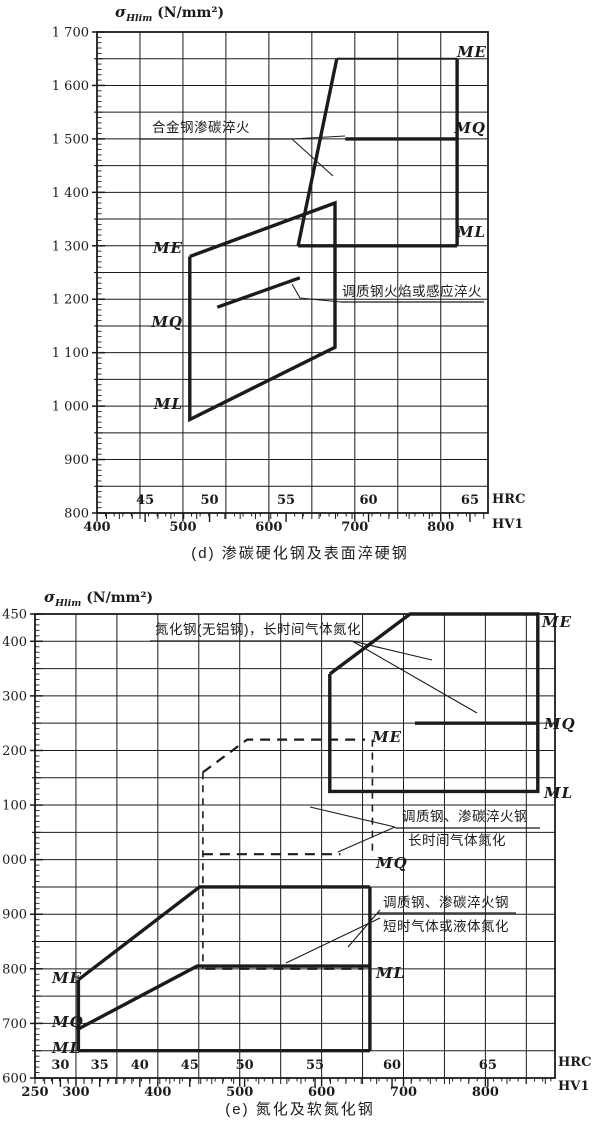 The width and height of the screenshot is (600, 1125). What do you see at coordinates (262, 311) in the screenshot?
I see `series-flame-induction-region` at bounding box center [262, 311].